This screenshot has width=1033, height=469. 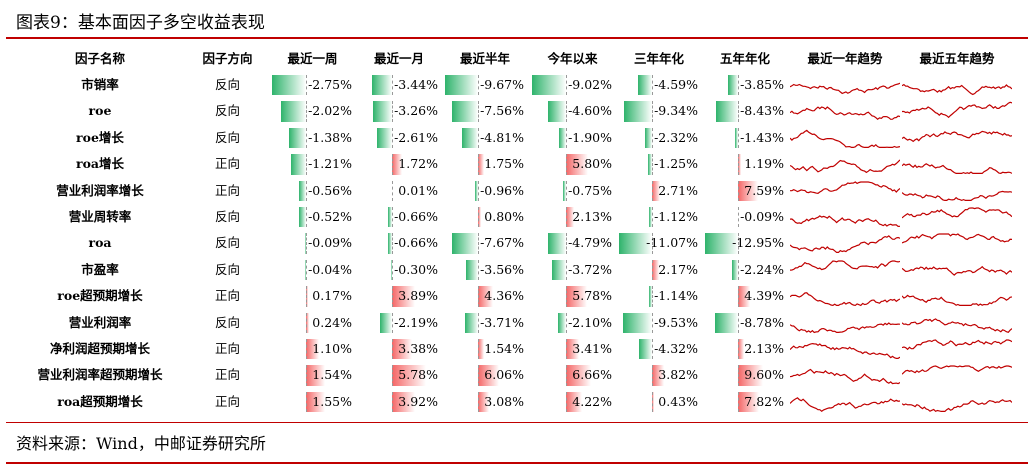 I want to click on value-label: 4.22%, so click(x=592, y=401).